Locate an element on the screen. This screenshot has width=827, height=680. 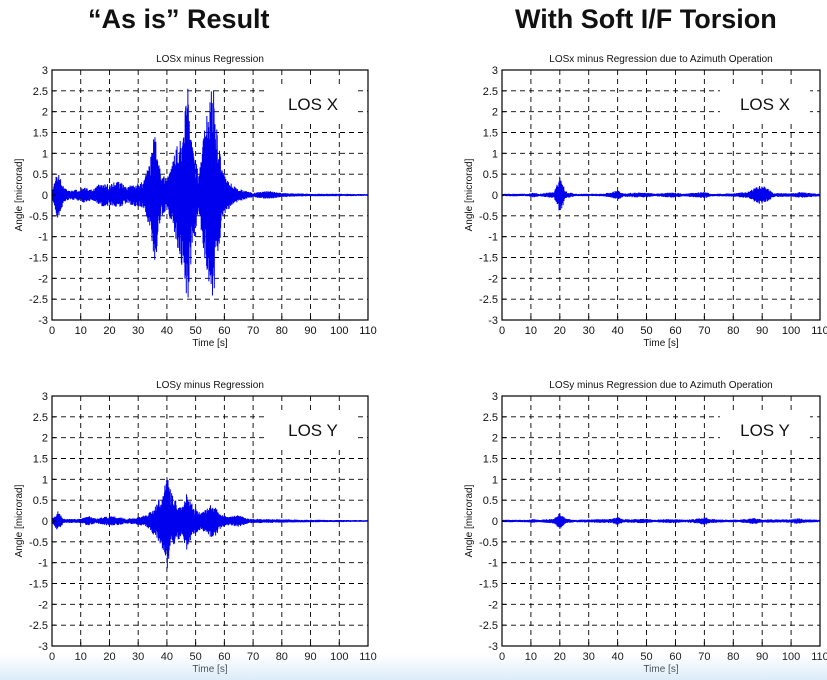
chart-title: LOSy minus Regression is located at coordinates (210, 385).